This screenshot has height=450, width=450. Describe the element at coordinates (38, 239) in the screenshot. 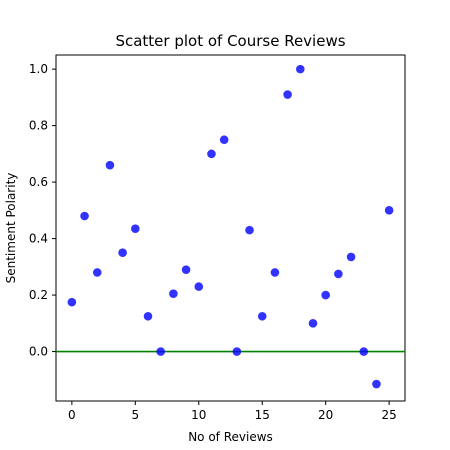

I see `y-tick-label: 0.4` at that location.